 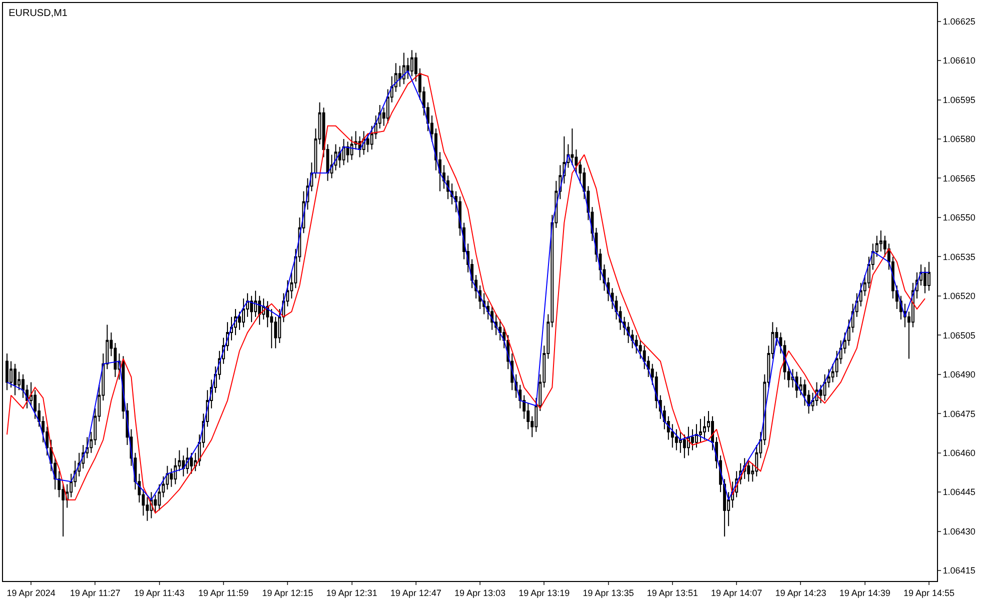 I want to click on y-tick-label: 1.06565, so click(x=959, y=178).